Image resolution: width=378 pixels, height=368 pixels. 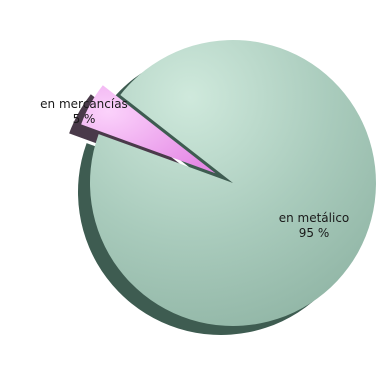 I want to click on slice-label-en-metalico: en metálico, so click(x=314, y=218).